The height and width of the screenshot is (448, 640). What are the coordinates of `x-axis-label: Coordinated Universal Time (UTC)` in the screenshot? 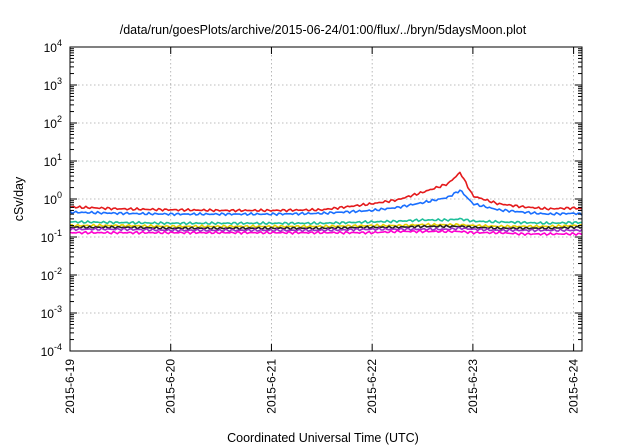 It's located at (323, 438).